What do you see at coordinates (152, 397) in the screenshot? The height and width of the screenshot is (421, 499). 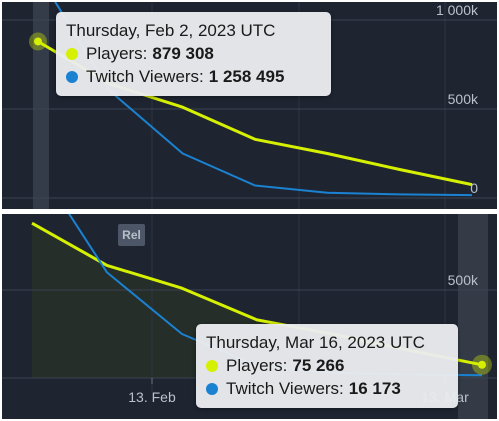 I see `x-tick-label: 13. Feb` at bounding box center [152, 397].